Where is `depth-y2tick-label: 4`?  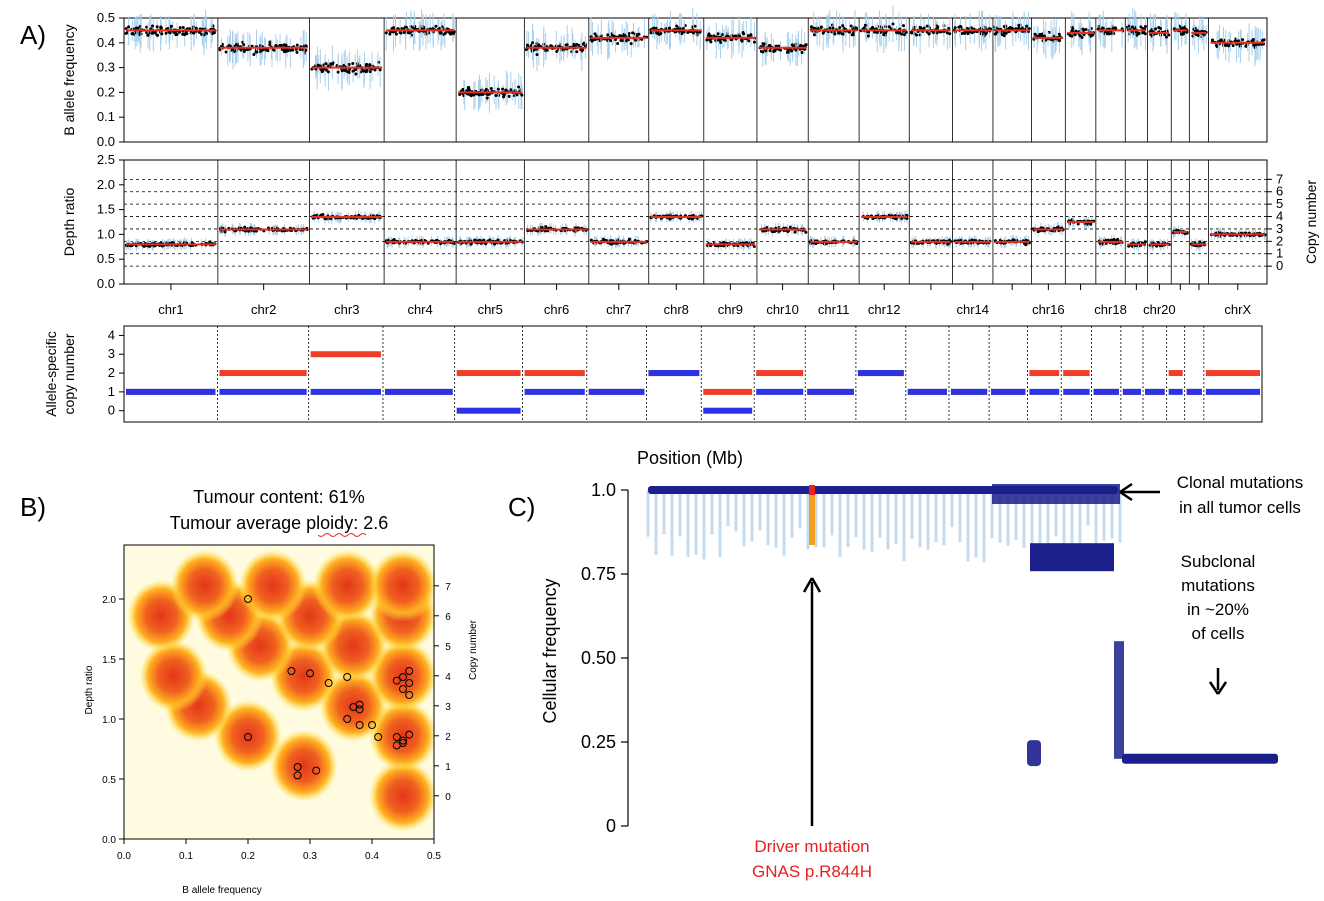
depth-y2tick-label: 4 is located at coordinates (1279, 216).